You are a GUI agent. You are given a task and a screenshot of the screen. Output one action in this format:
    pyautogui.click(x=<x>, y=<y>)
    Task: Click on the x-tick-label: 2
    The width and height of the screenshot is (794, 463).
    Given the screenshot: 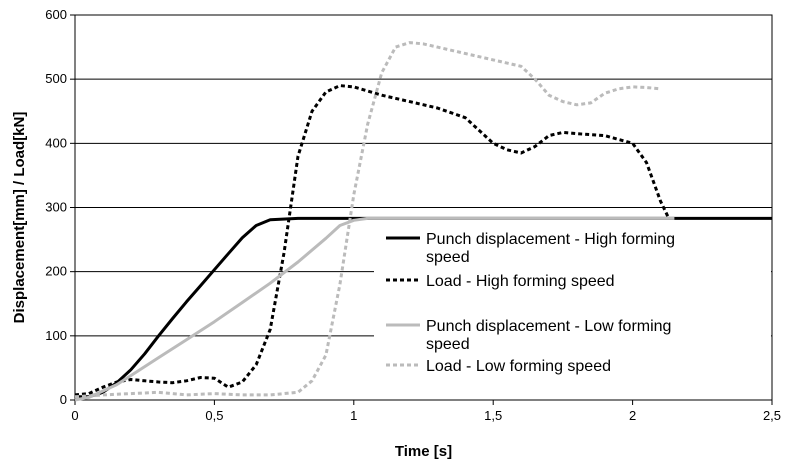 What is the action you would take?
    pyautogui.click(x=632, y=415)
    